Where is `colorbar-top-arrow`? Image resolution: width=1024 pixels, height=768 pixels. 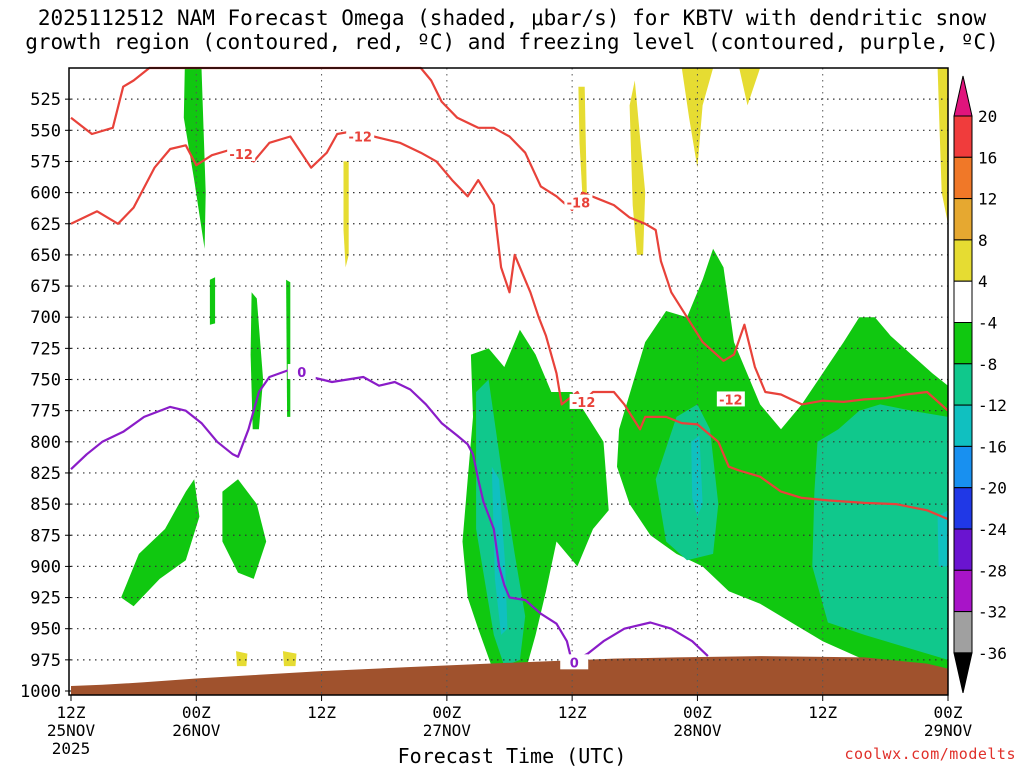
colorbar-top-arrow is located at coordinates (963, 96).